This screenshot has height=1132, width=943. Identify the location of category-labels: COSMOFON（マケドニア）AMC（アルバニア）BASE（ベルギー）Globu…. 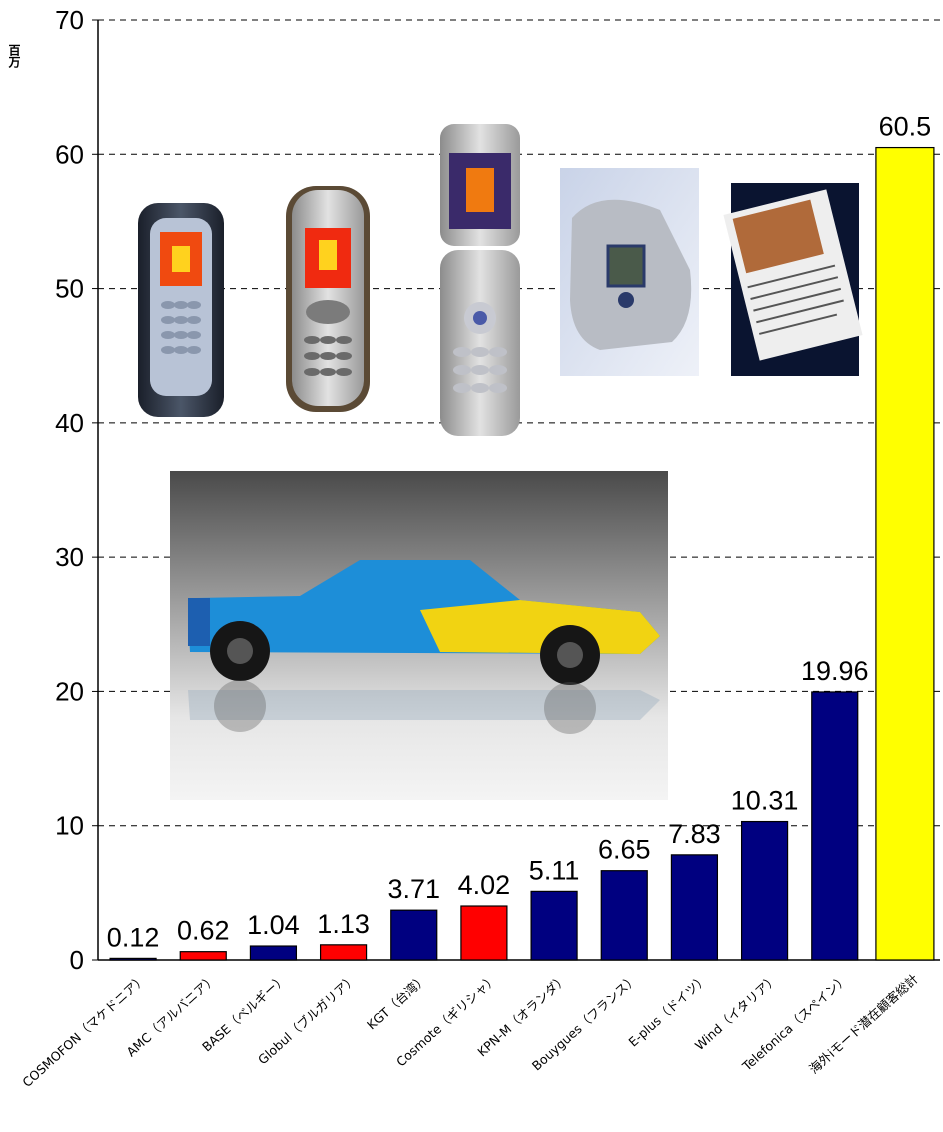
(470, 1030).